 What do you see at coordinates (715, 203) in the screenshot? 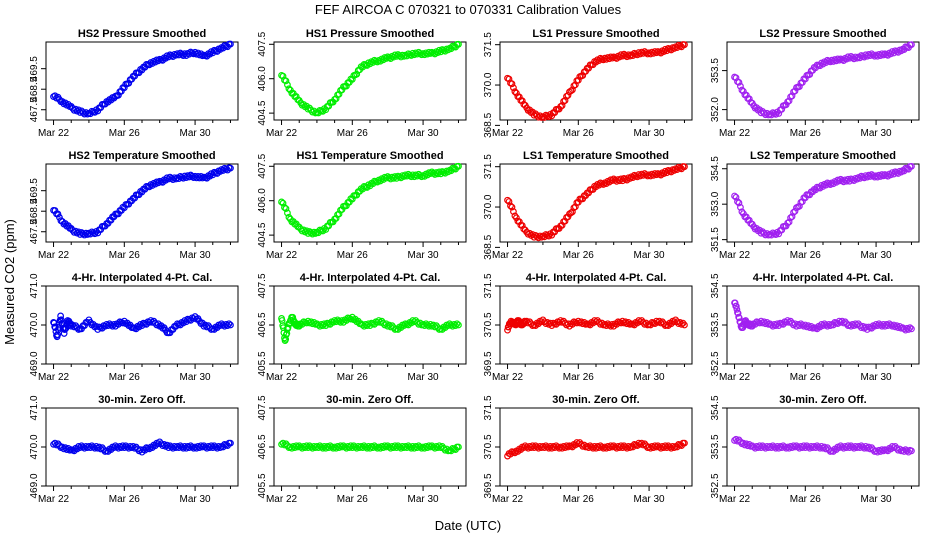
I see `y-tick-label: 353.0` at bounding box center [715, 203].